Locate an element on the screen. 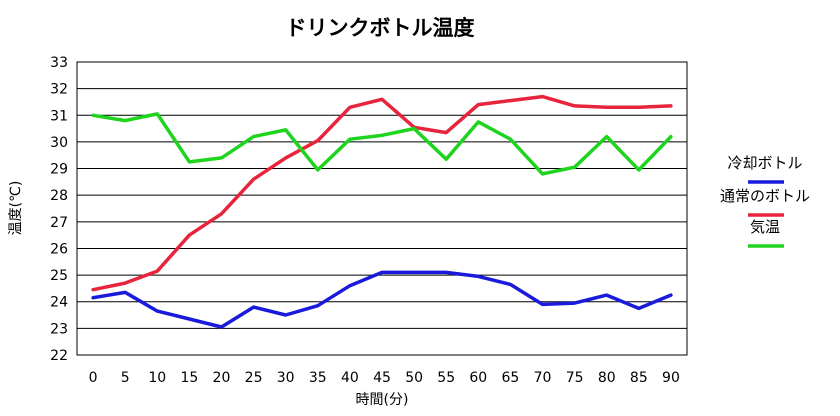 The height and width of the screenshot is (416, 840). x-tick-label: 45 is located at coordinates (382, 378).